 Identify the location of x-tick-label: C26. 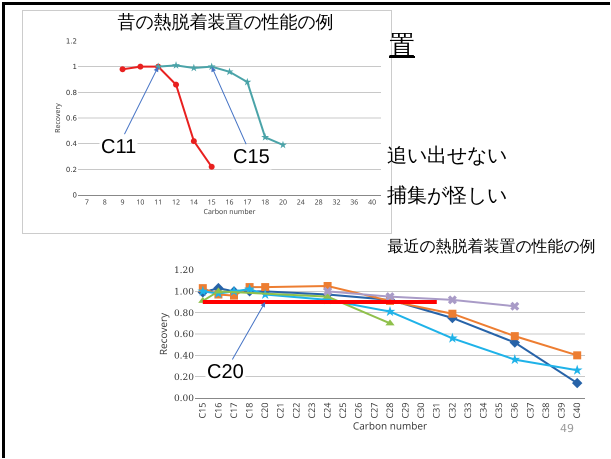
(358, 410).